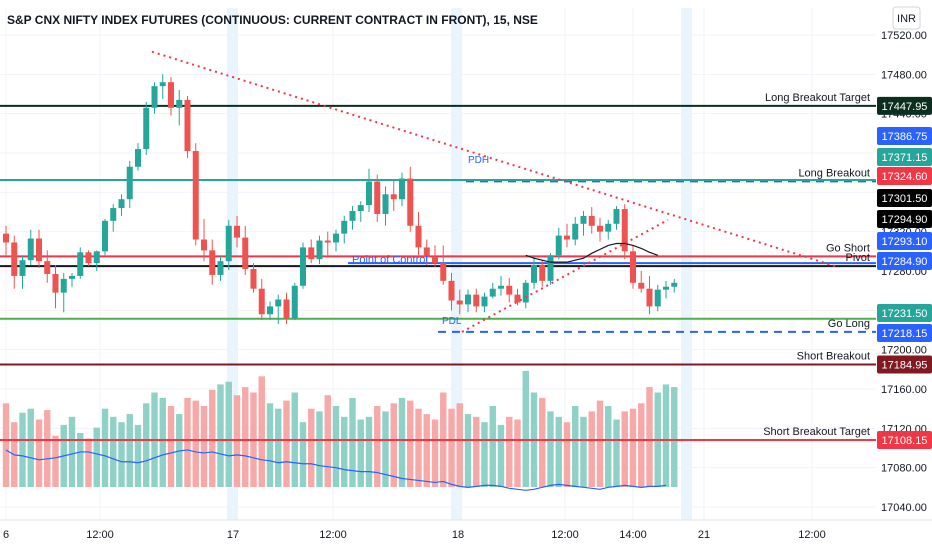 The width and height of the screenshot is (932, 550). Describe the element at coordinates (466, 535) in the screenshot. I see `time-axis-bg` at that location.